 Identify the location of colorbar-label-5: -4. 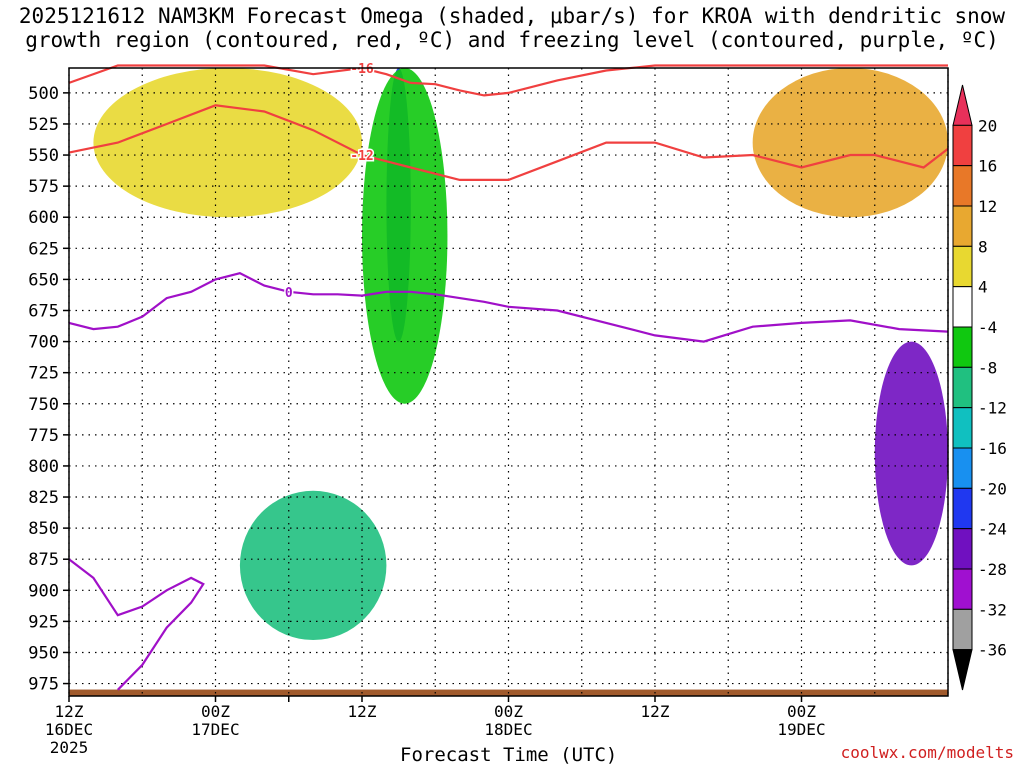
(987, 327).